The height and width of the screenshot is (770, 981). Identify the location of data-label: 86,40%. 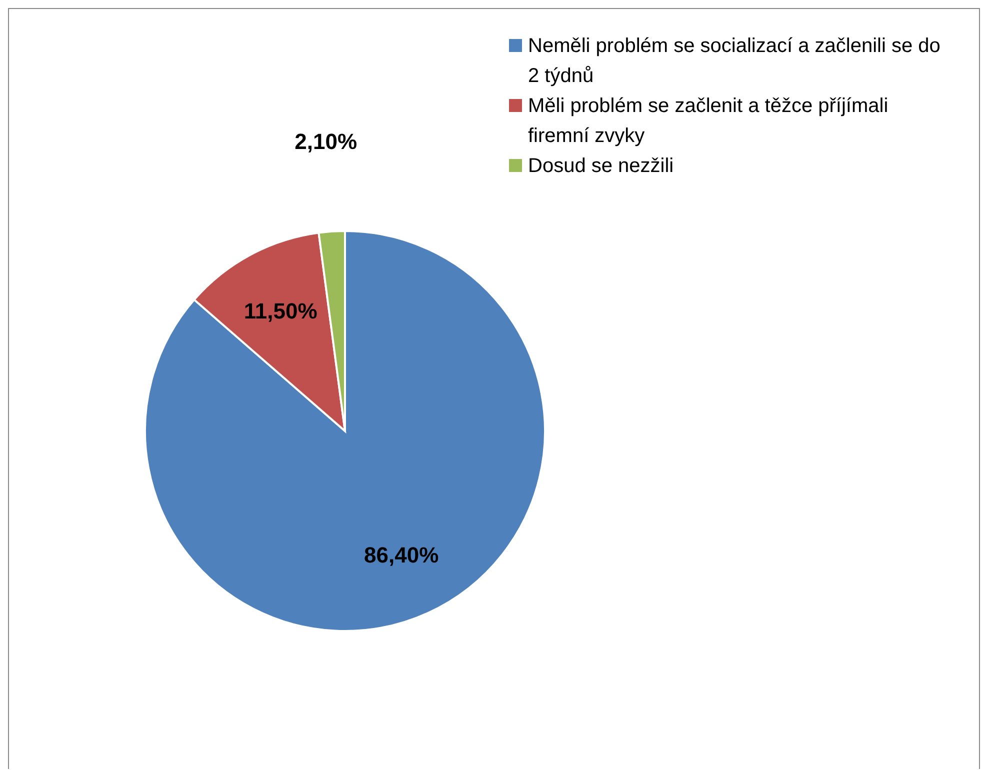
(401, 555).